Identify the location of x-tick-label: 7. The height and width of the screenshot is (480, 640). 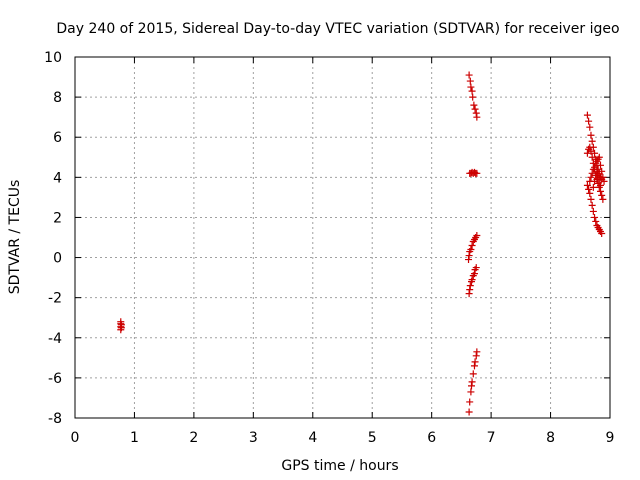
(491, 438).